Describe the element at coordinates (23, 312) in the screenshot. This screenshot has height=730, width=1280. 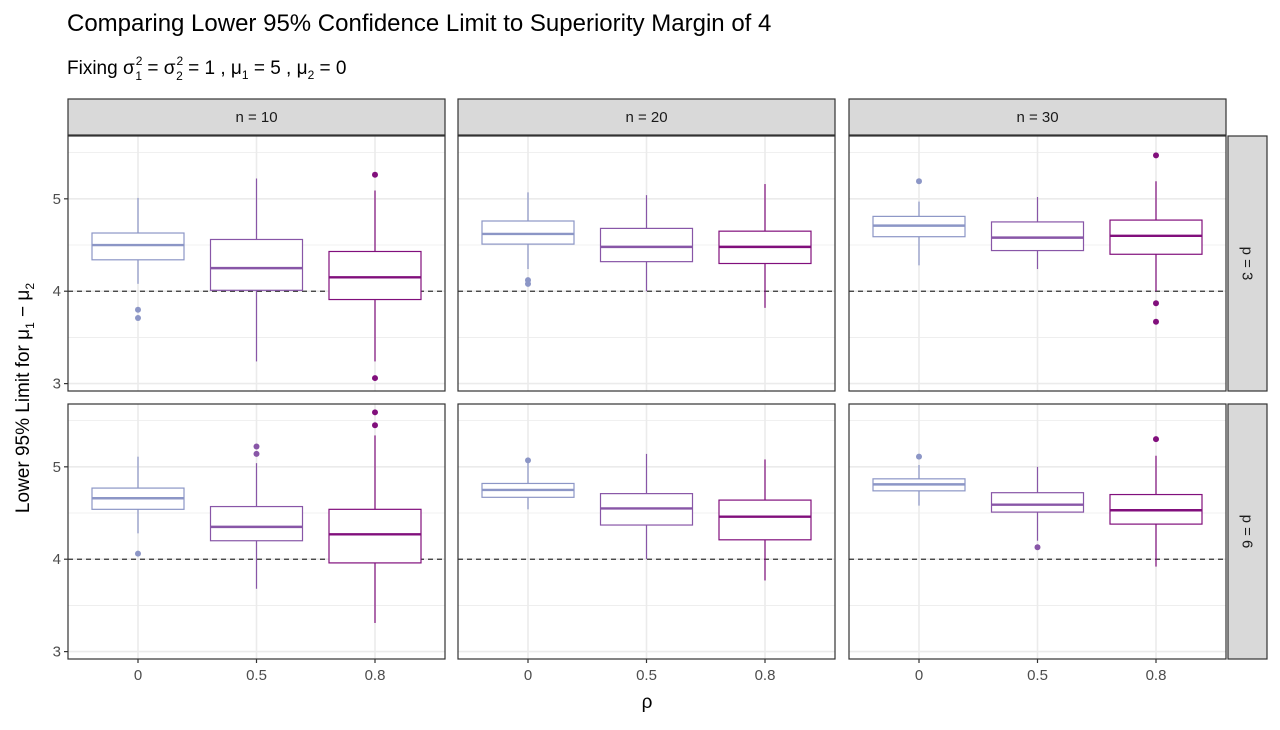
I see `ylabel-minus: −` at that location.